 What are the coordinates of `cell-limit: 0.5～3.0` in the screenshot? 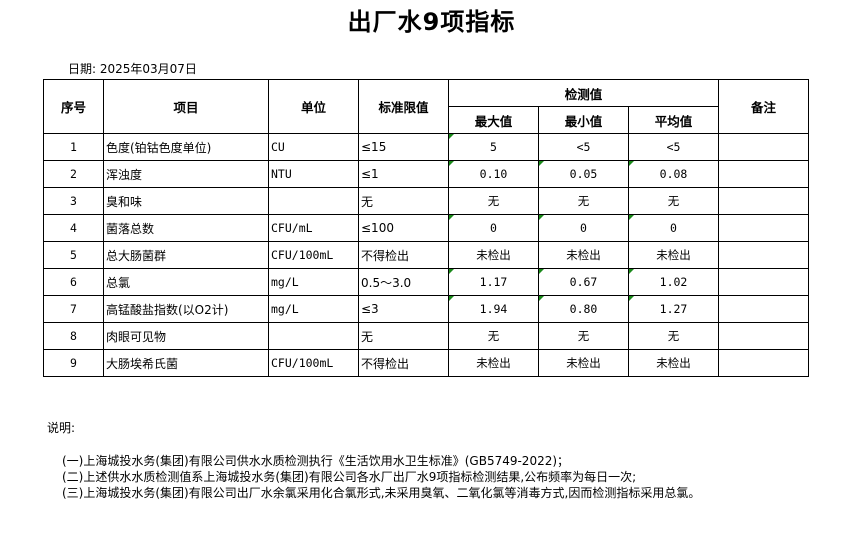 It's located at (403, 282).